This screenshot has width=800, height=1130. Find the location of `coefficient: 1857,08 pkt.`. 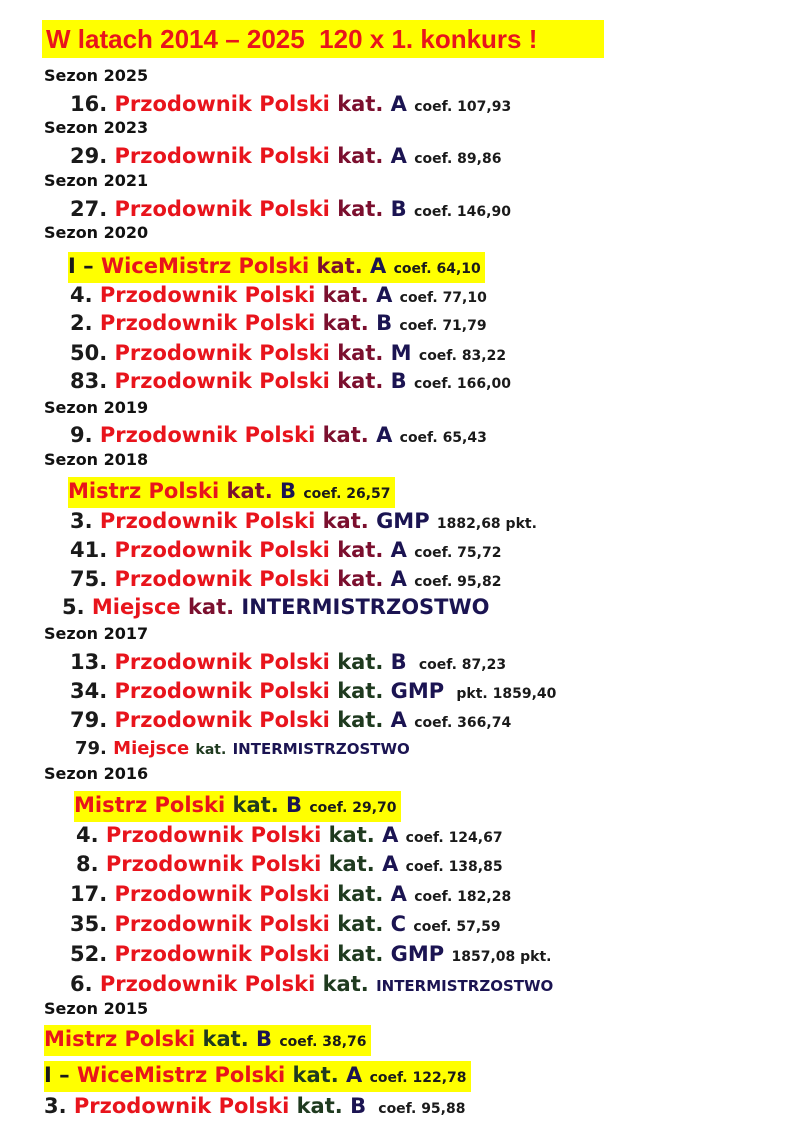

coefficient: 1857,08 pkt. is located at coordinates (501, 957).